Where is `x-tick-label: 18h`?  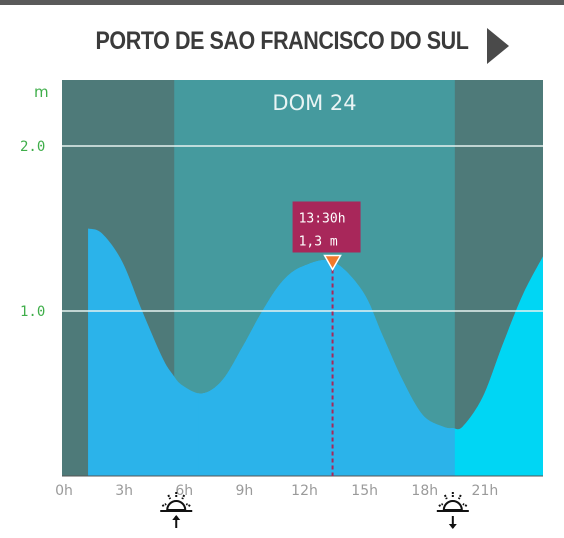 x-tick-label: 18h is located at coordinates (424, 491).